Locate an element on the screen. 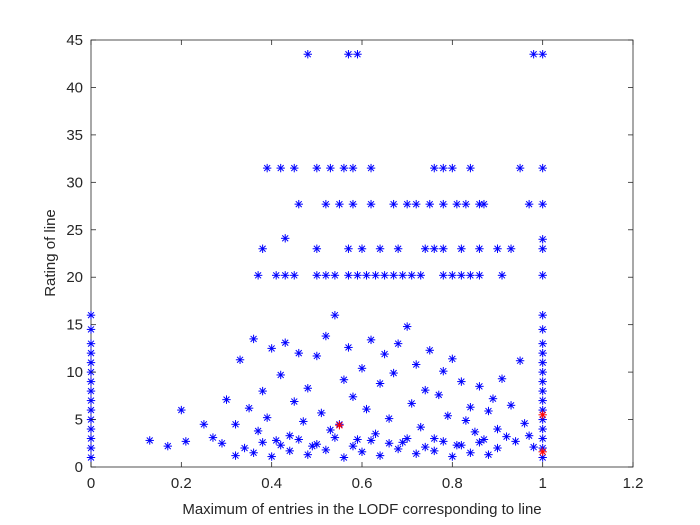 This screenshot has width=700, height=525. data-point-highlight is located at coordinates (339, 425).